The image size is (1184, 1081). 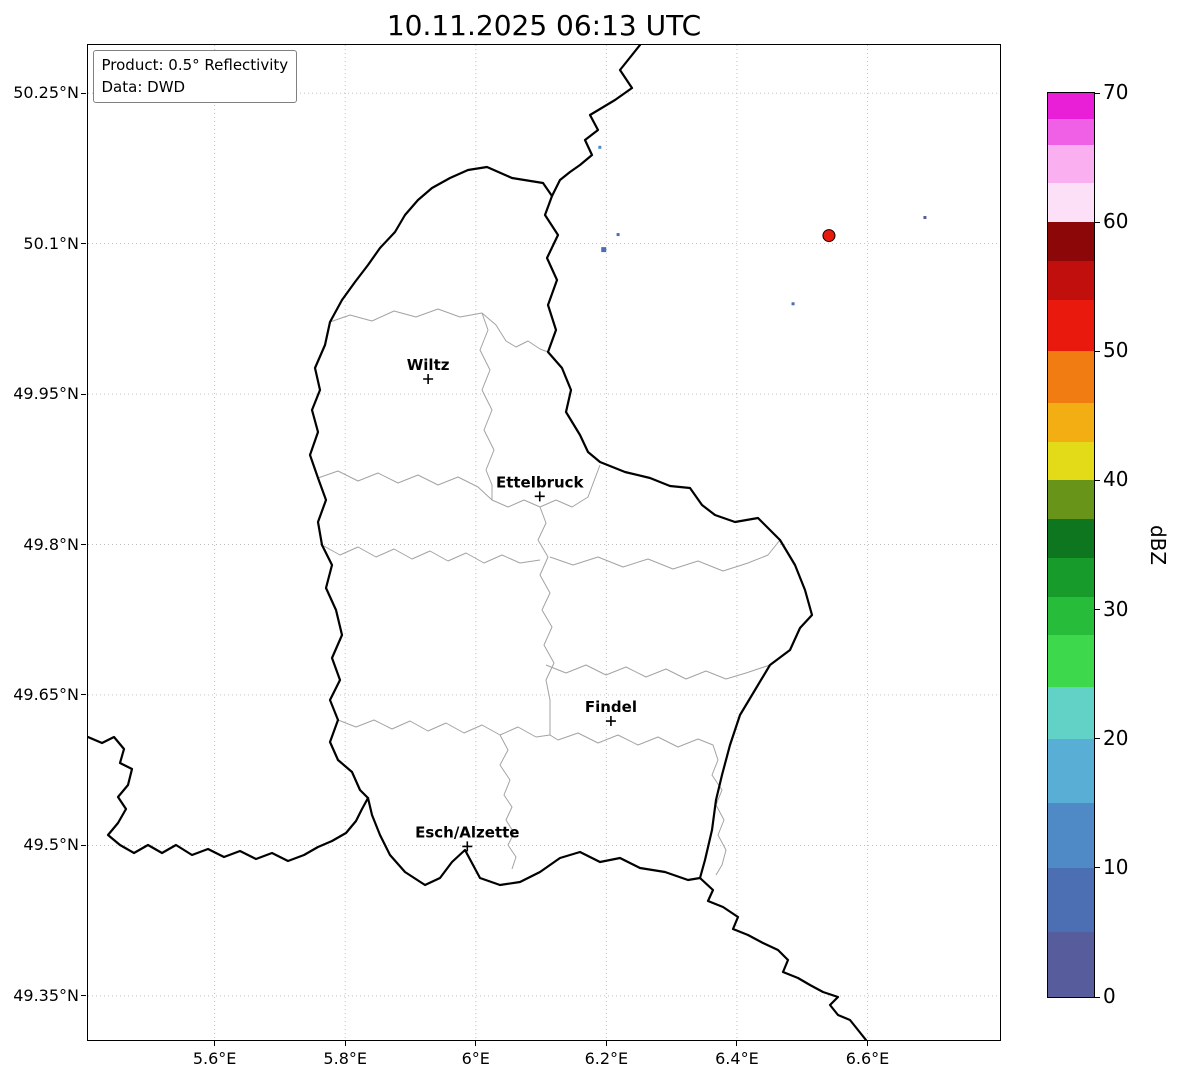 What do you see at coordinates (46, 394) in the screenshot?
I see `y-tick-label: 49.95°N` at bounding box center [46, 394].